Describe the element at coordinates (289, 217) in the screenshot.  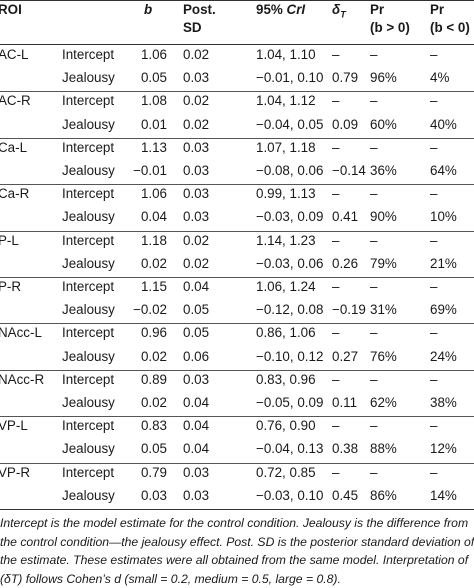
I see `ci-cell: −0.03, 0.09` at that location.